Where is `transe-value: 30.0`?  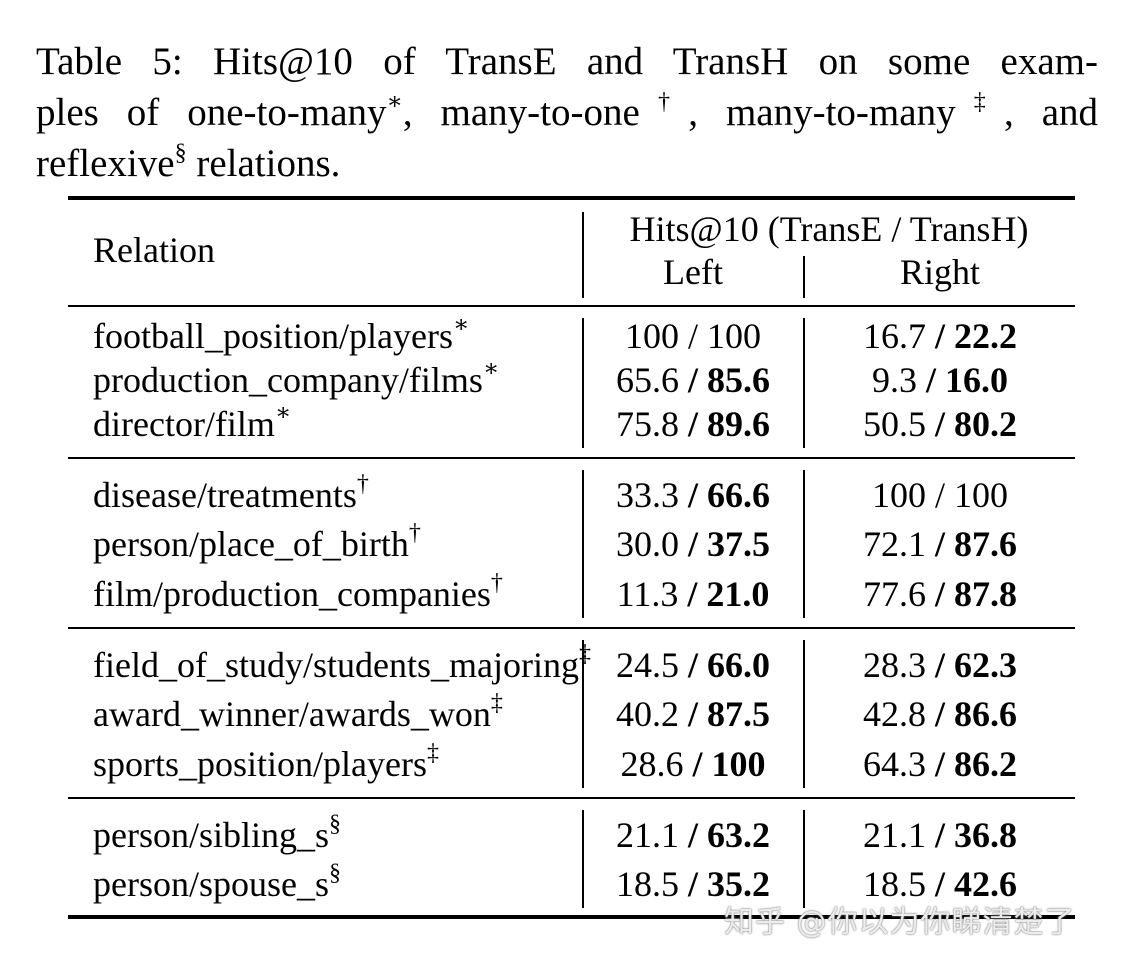 transe-value: 30.0 is located at coordinates (647, 544).